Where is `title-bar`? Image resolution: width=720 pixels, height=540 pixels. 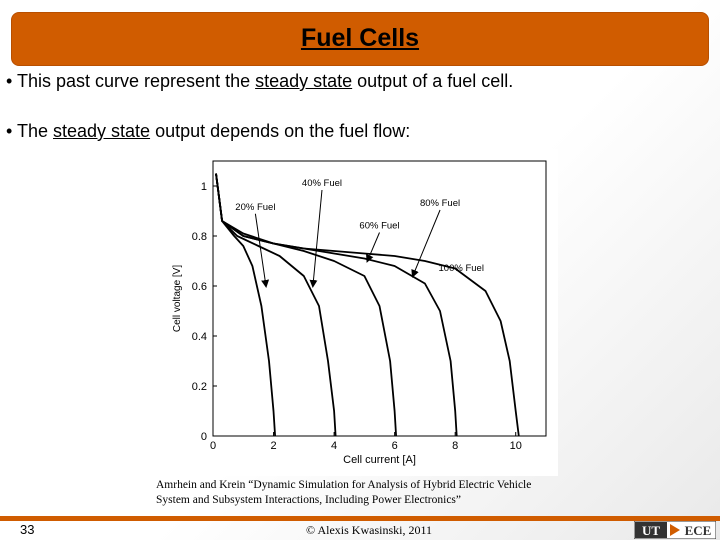 title-bar is located at coordinates (360, 39).